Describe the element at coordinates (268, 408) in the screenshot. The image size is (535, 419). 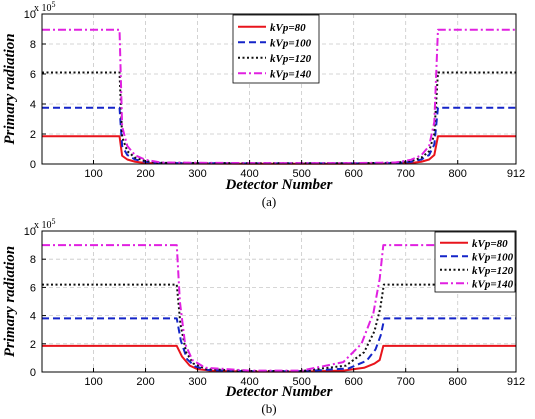
I see `panel-label: (b)` at that location.